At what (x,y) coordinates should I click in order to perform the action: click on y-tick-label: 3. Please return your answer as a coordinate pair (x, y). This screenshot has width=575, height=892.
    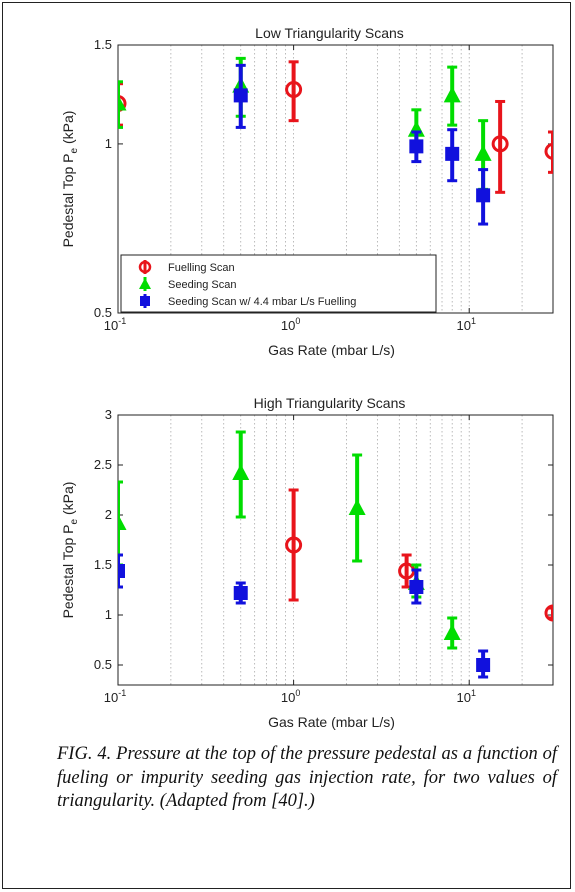
    Looking at the image, I should click on (108, 414).